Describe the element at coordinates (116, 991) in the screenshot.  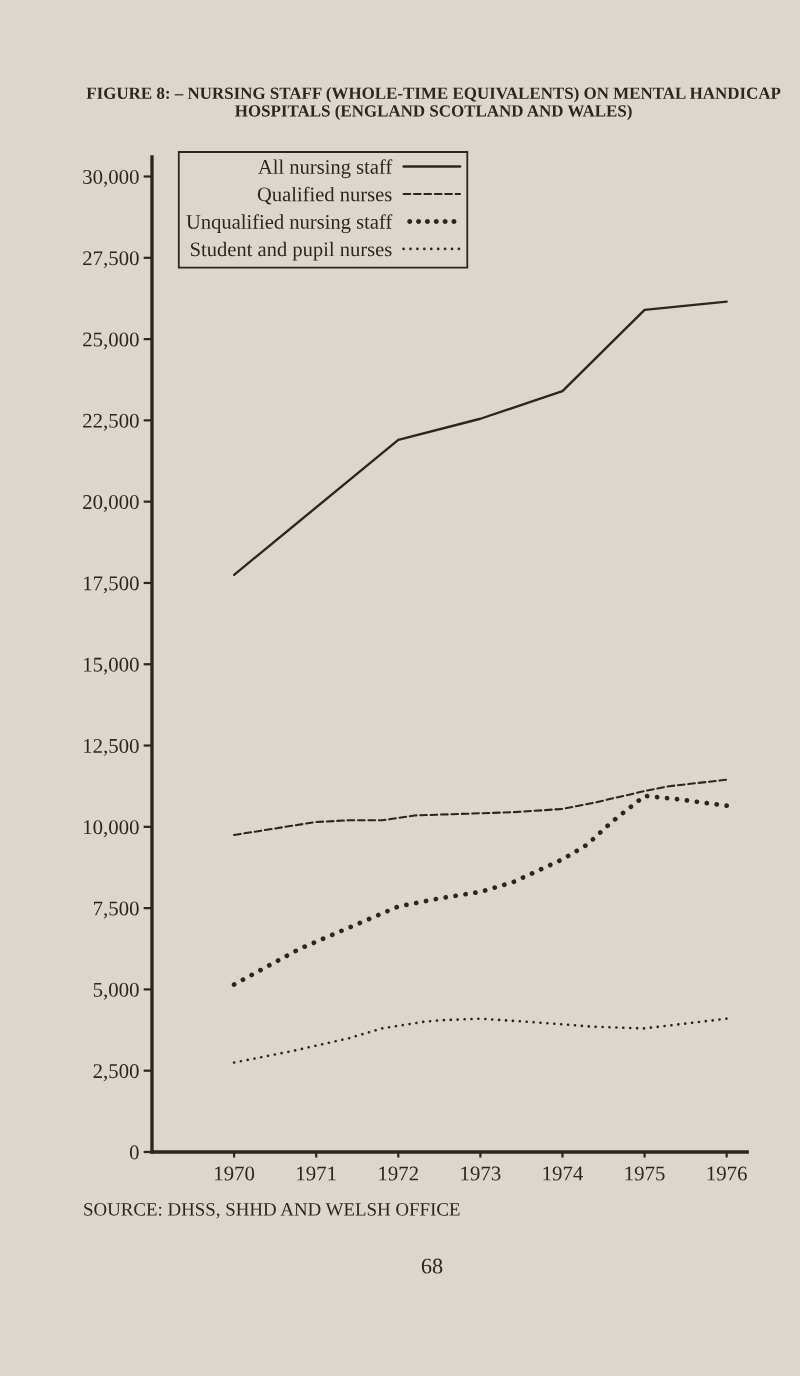
I see `y-tick-label: 5,000` at that location.